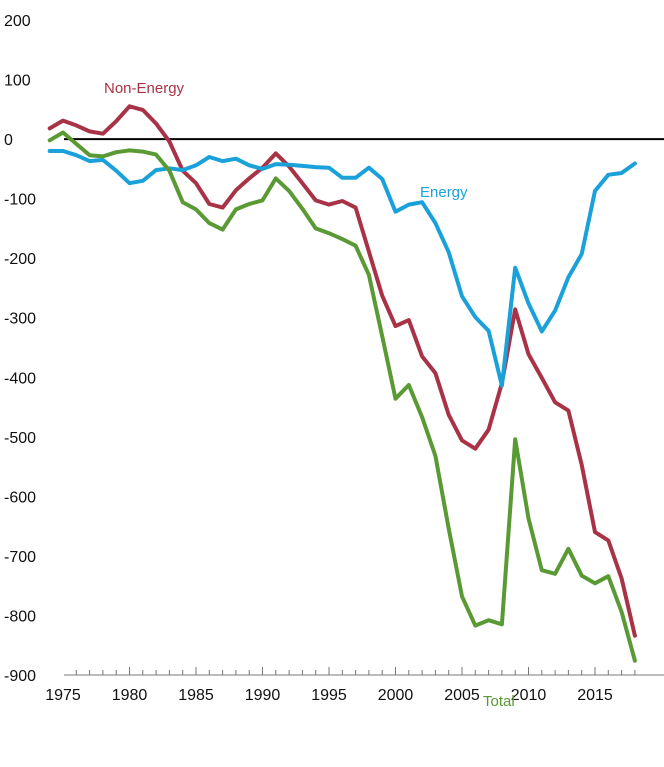 This screenshot has height=767, width=664. What do you see at coordinates (396, 695) in the screenshot?
I see `x-tick-label: 2000` at bounding box center [396, 695].